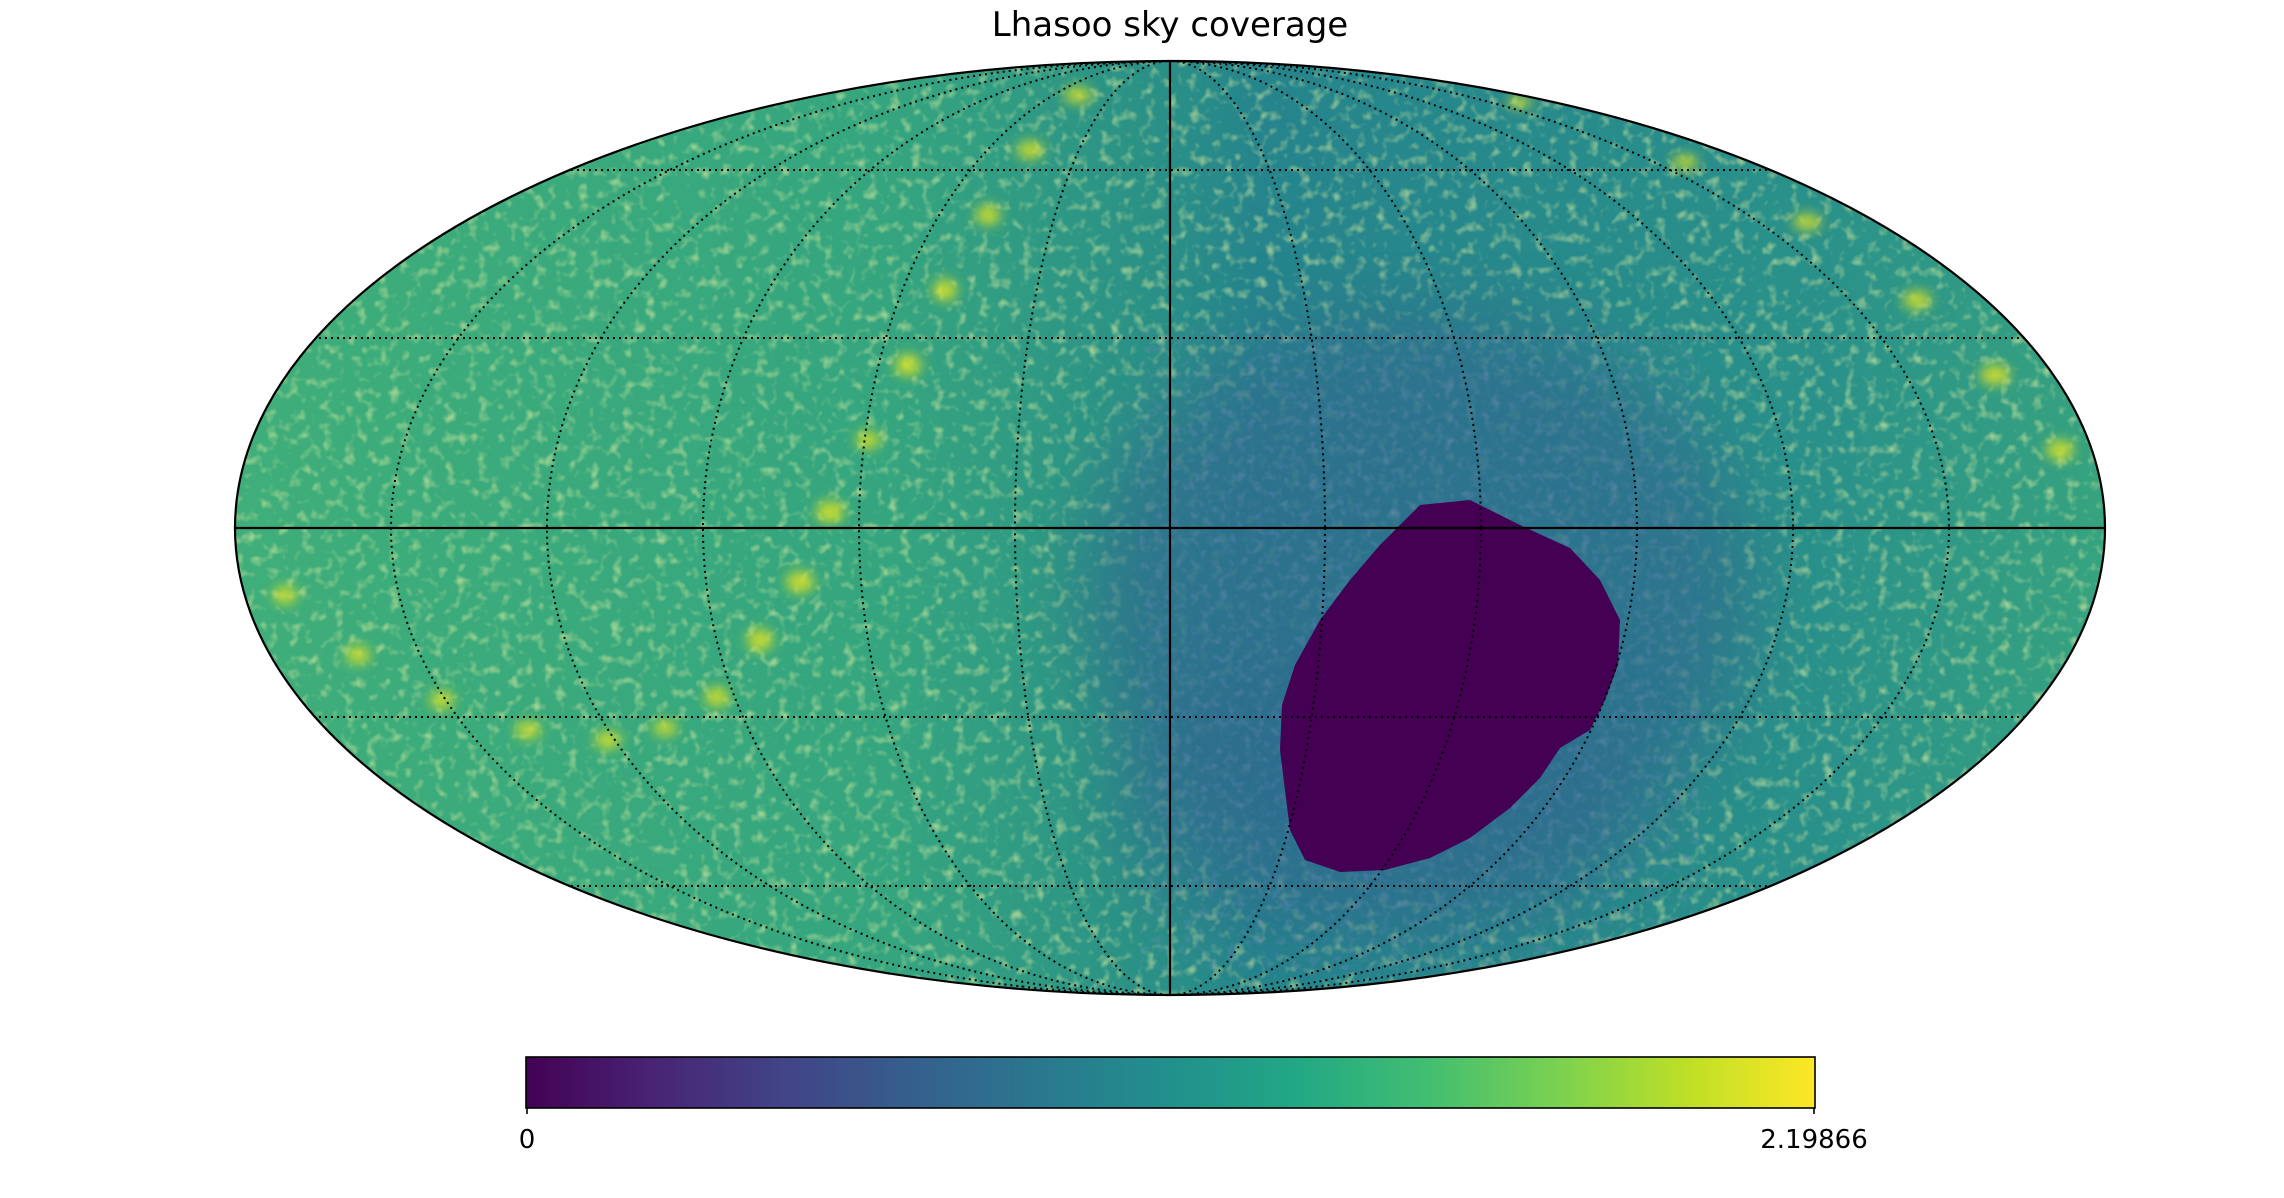 The width and height of the screenshot is (2284, 1198). I want to click on chart-title: Lhasoo sky coverage, so click(1170, 25).